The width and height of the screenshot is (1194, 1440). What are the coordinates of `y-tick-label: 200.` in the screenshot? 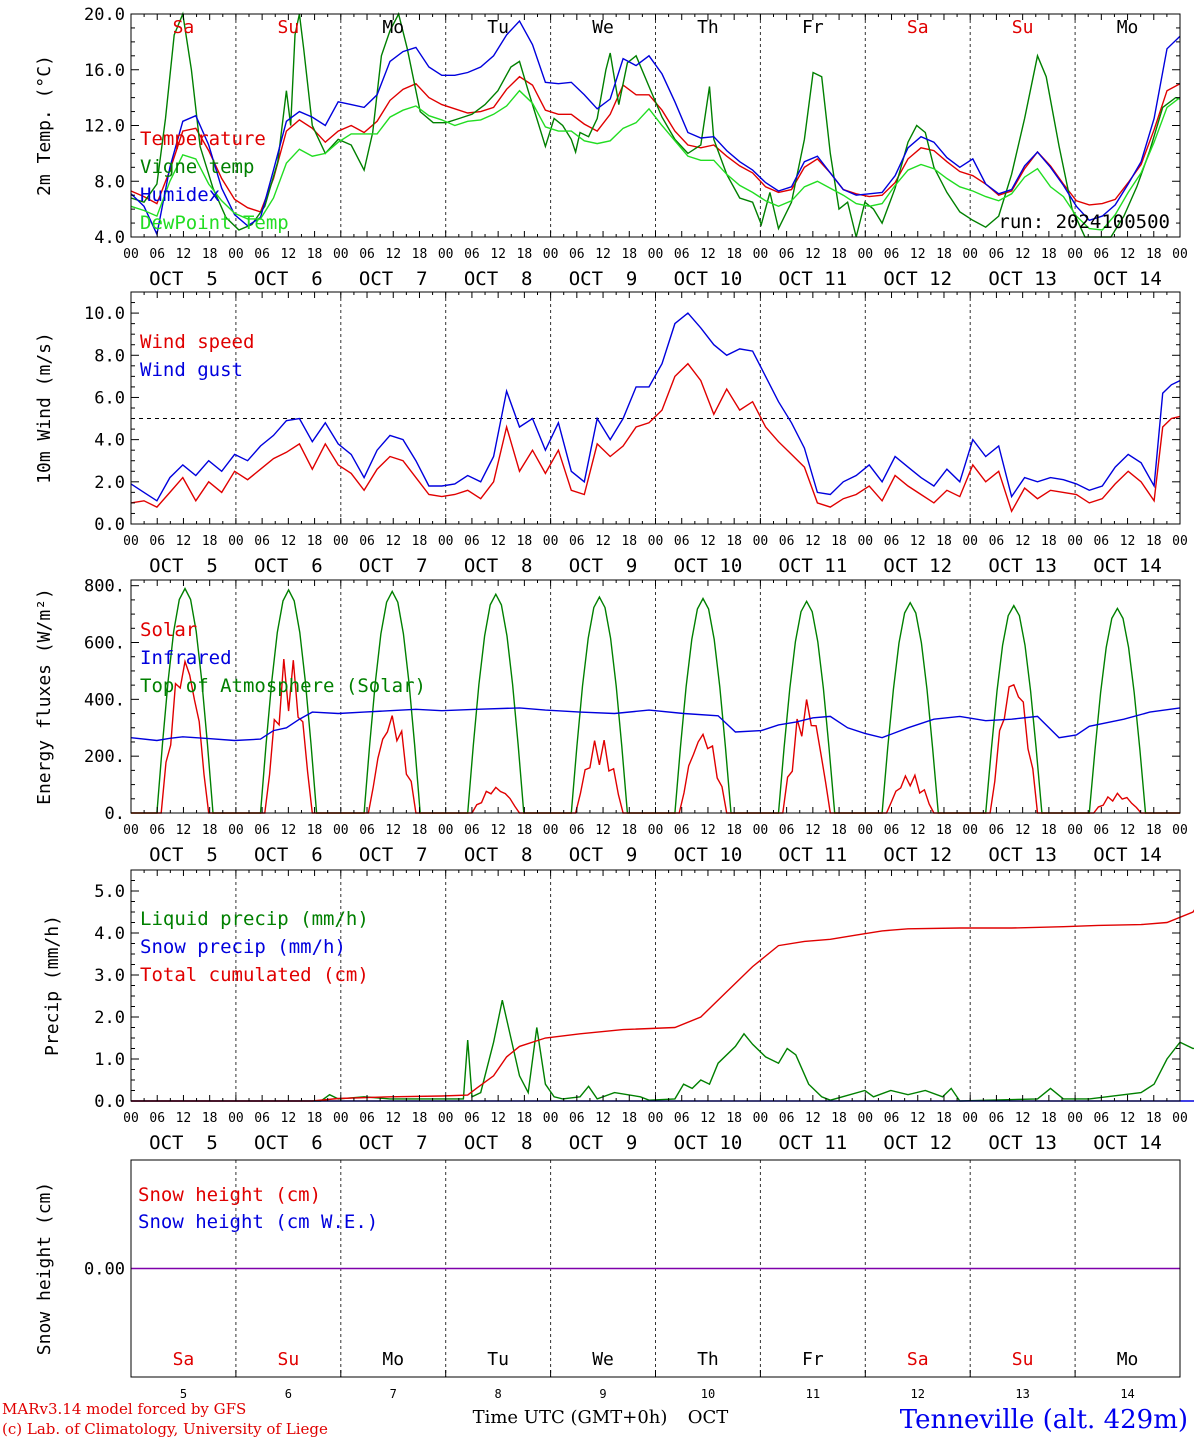 It's located at (104, 757).